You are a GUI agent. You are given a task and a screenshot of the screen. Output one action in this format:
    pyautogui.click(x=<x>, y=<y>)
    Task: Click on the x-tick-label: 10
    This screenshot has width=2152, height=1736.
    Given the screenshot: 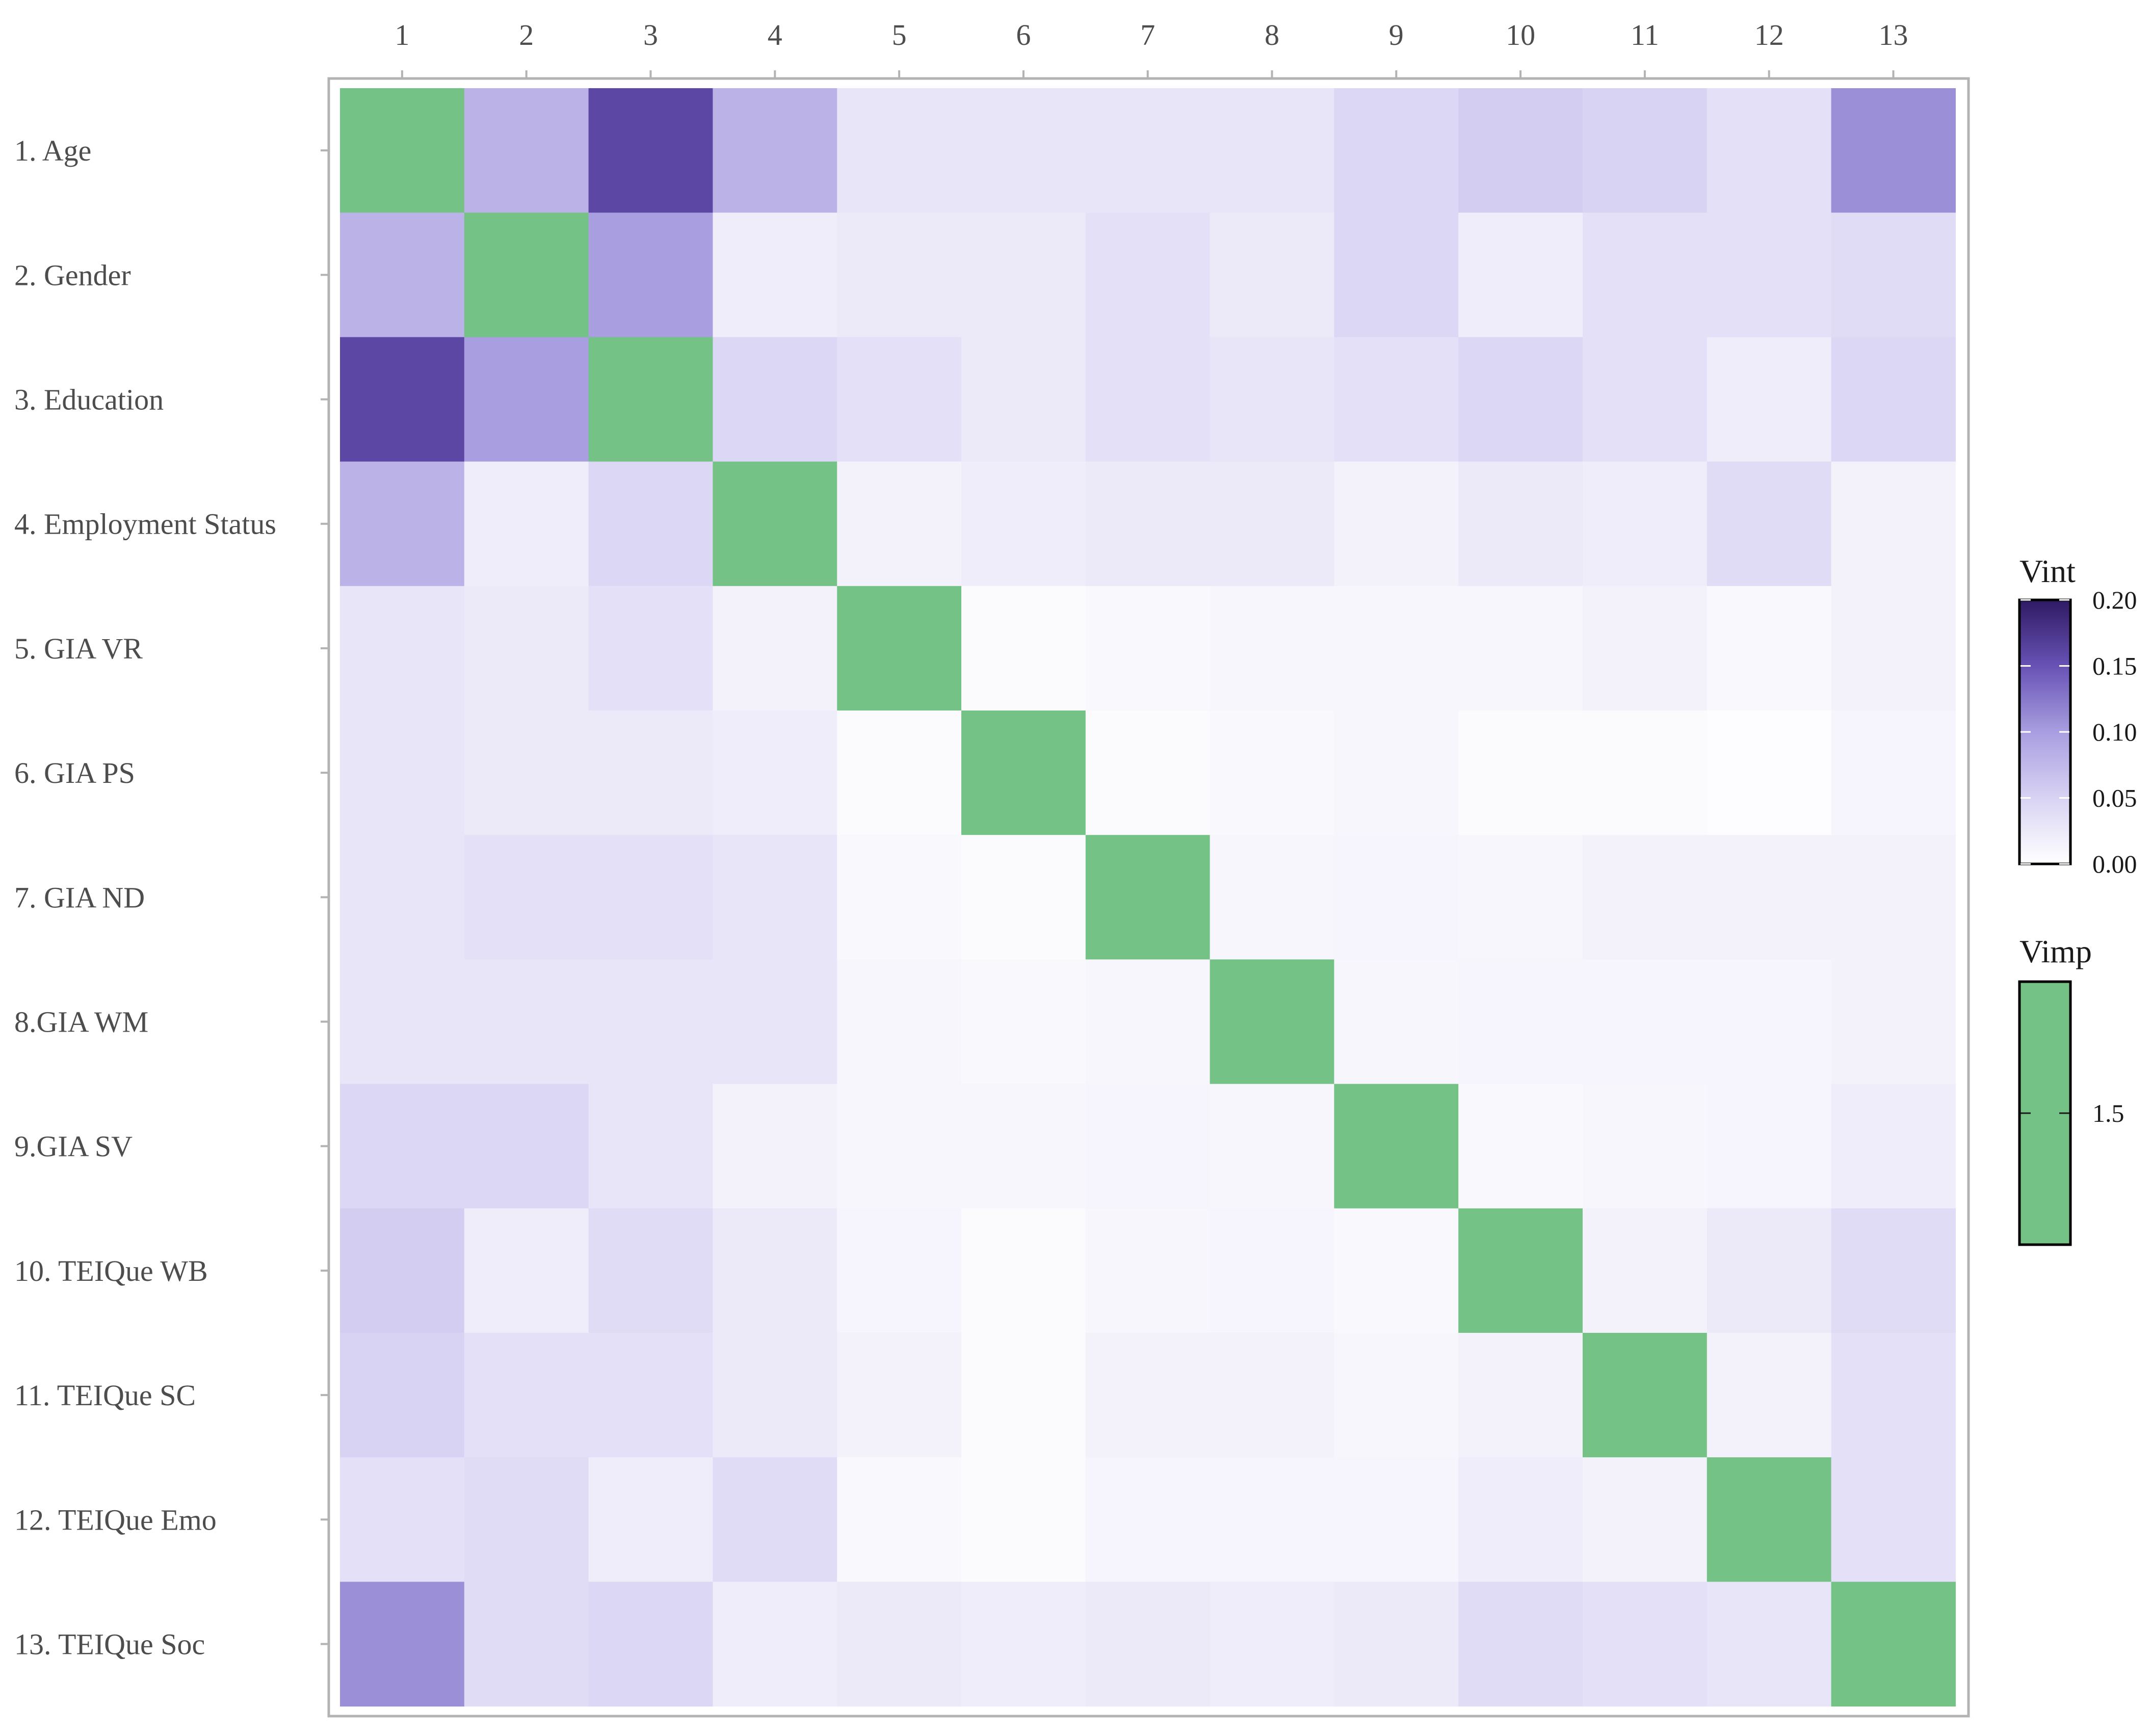 What is the action you would take?
    pyautogui.click(x=1520, y=35)
    